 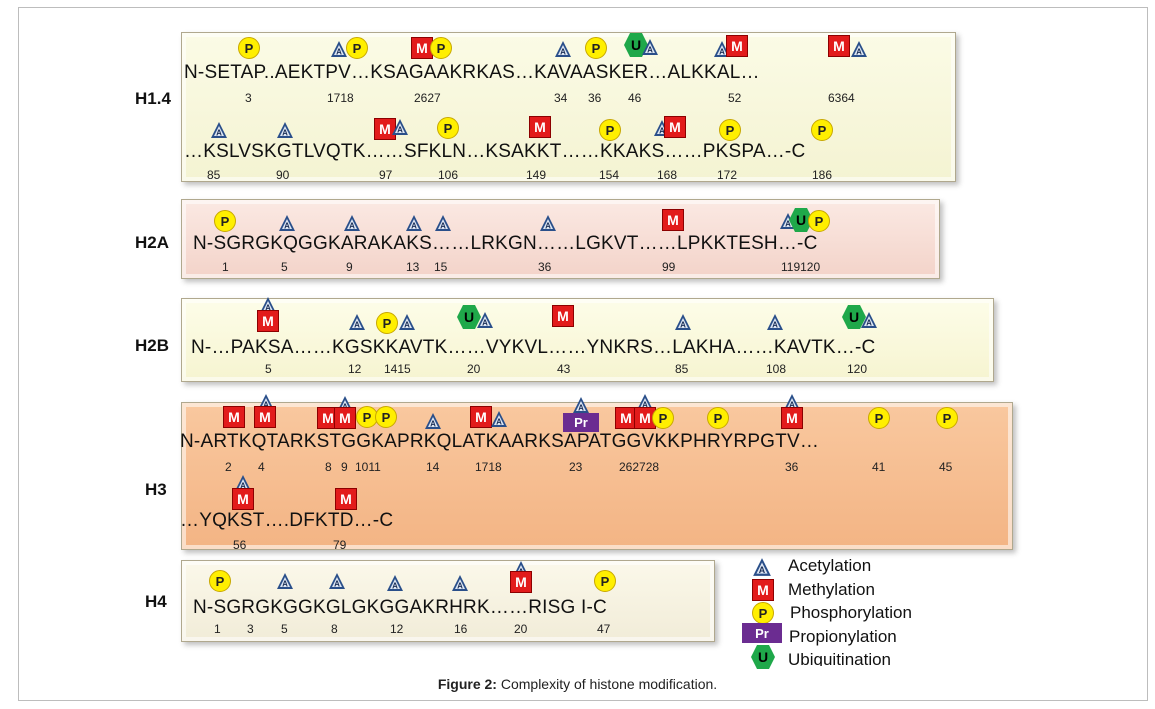 What do you see at coordinates (762, 567) in the screenshot?
I see `legend-acetylation-icon: A` at bounding box center [762, 567].